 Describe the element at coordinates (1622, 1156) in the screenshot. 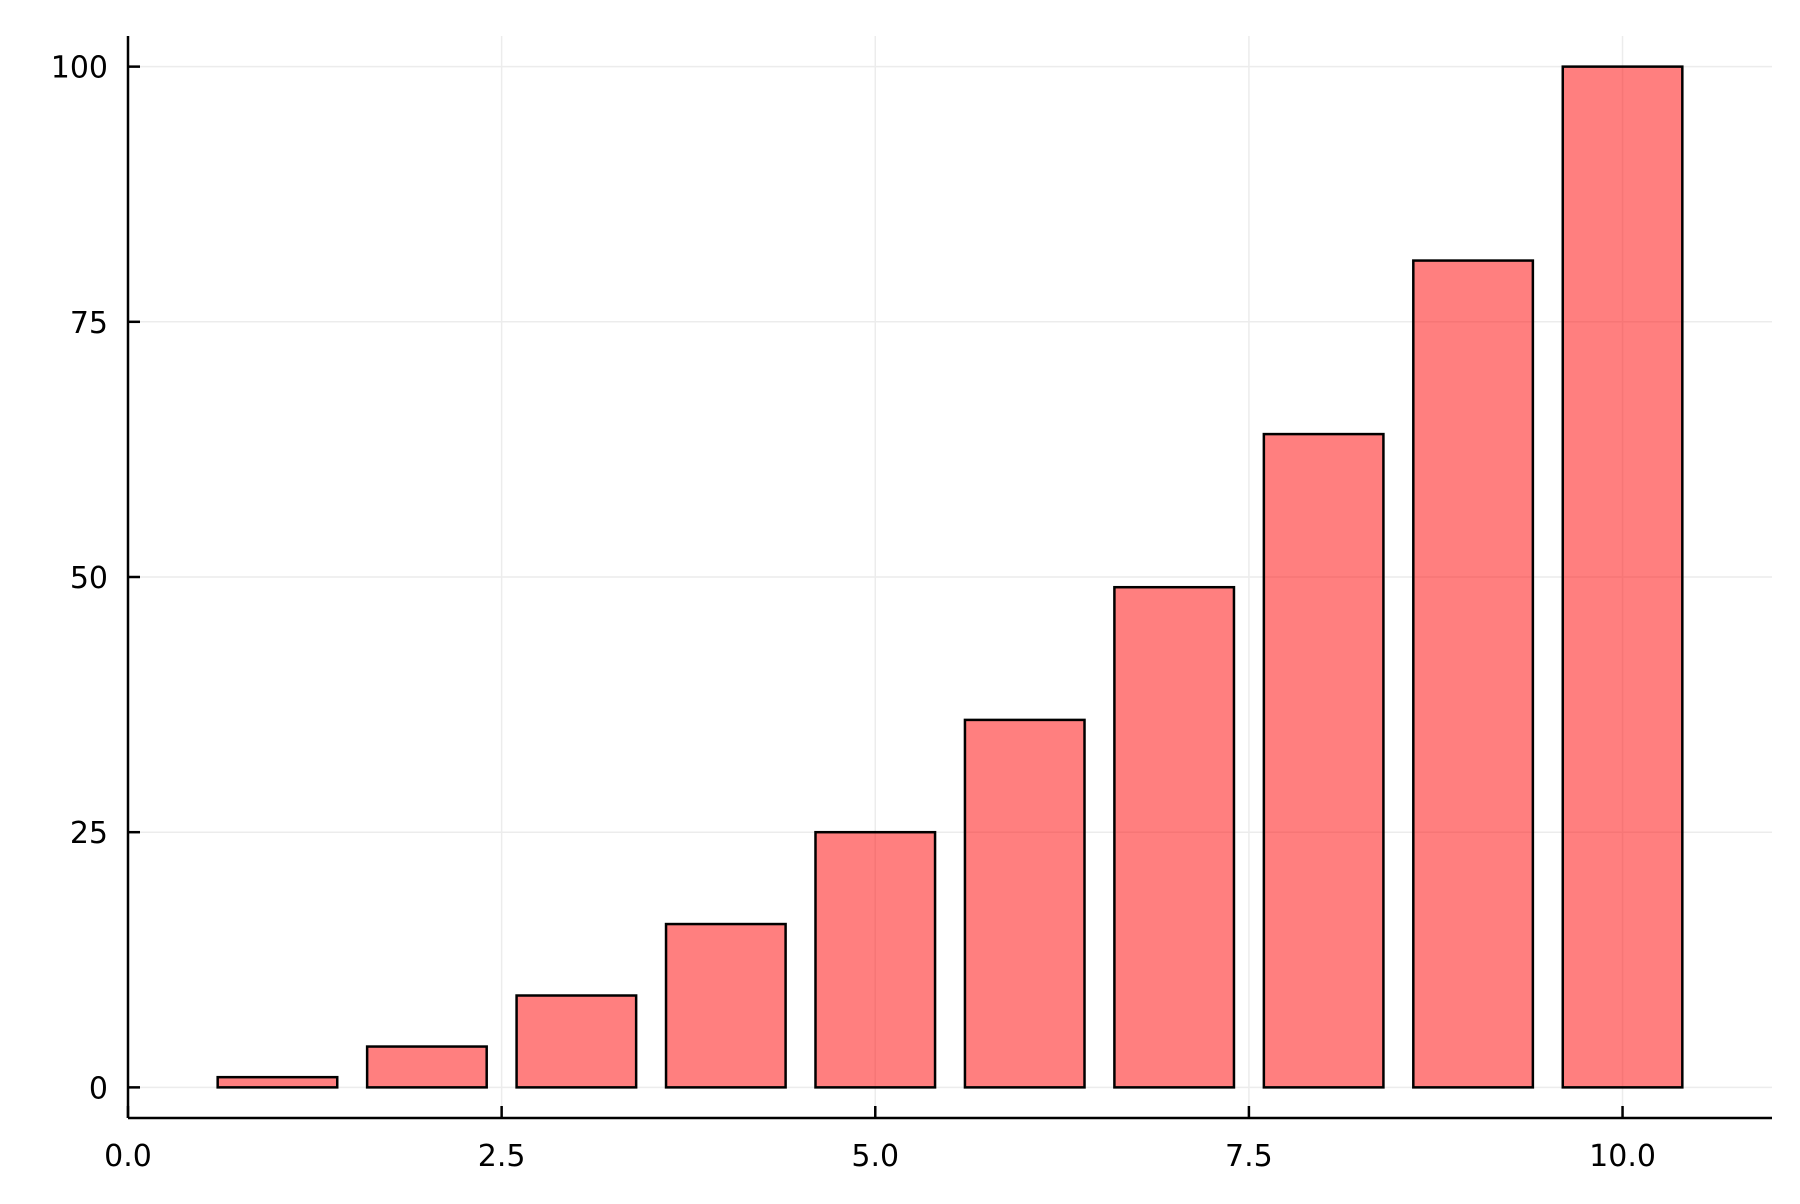

I see `x-tick-label: 10.0` at that location.